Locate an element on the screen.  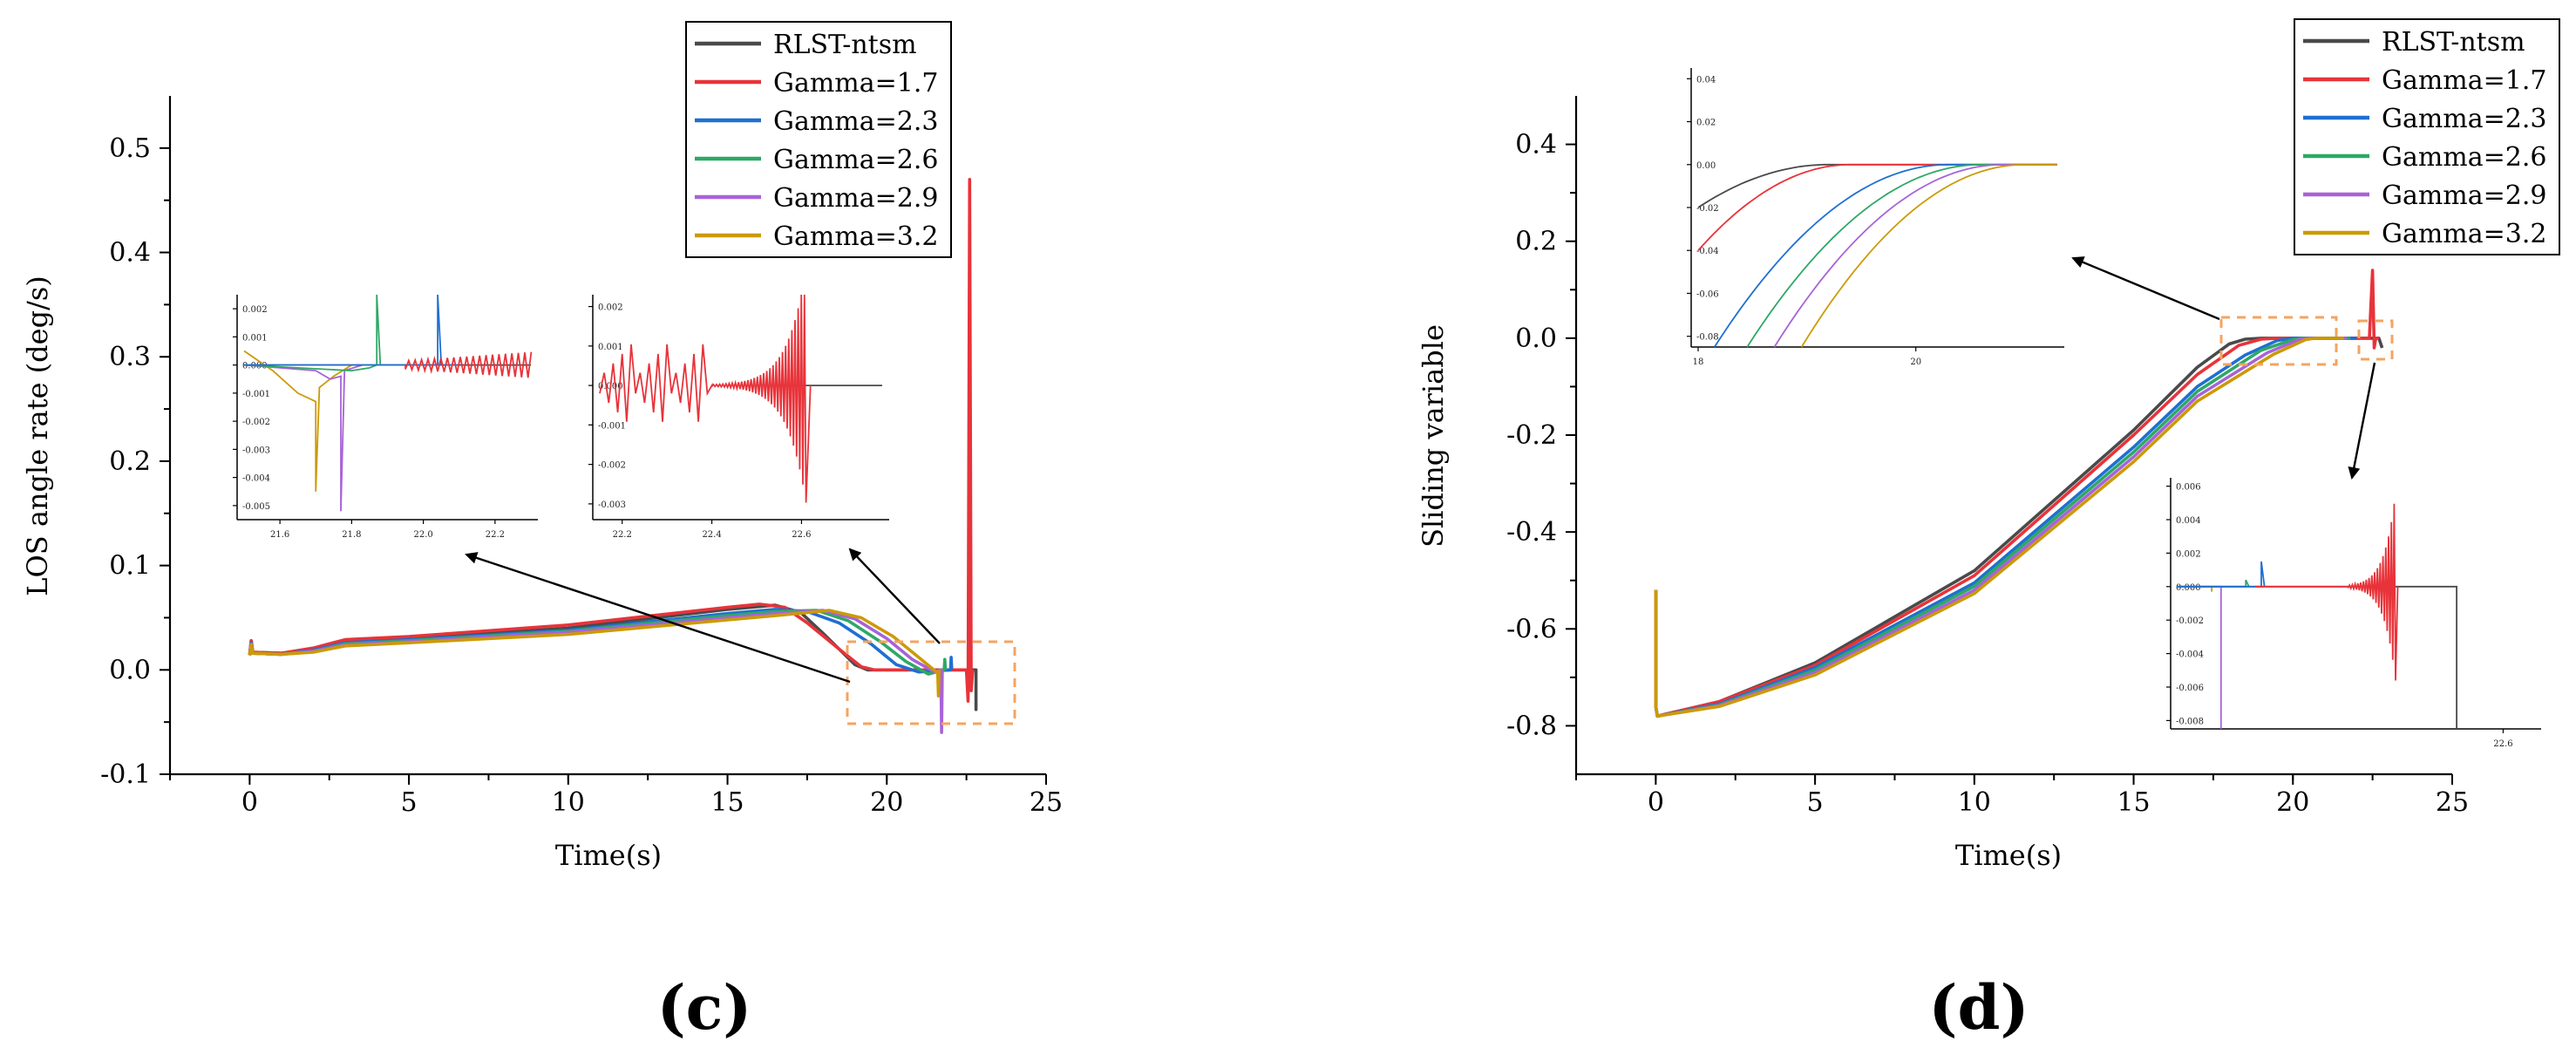
x-tick-label-c: 5 is located at coordinates (409, 803).